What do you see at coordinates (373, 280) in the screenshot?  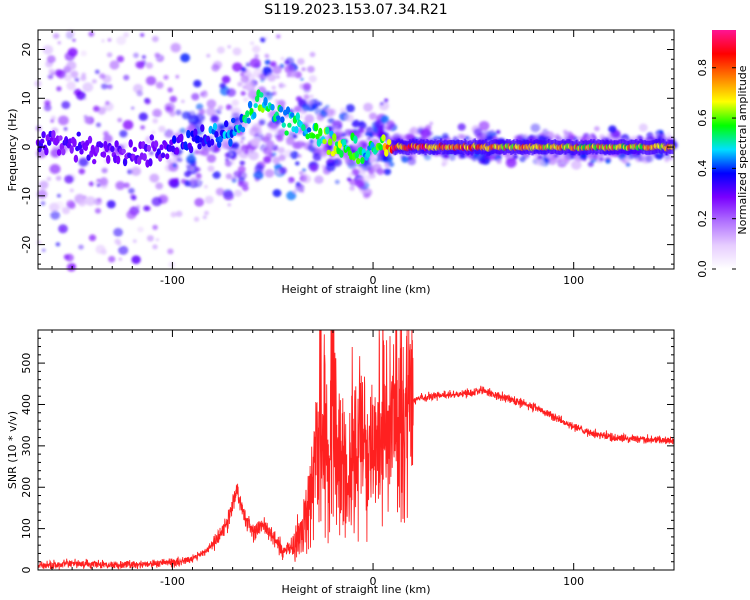 I see `spectrogram-x-tick-label: 0` at bounding box center [373, 280].